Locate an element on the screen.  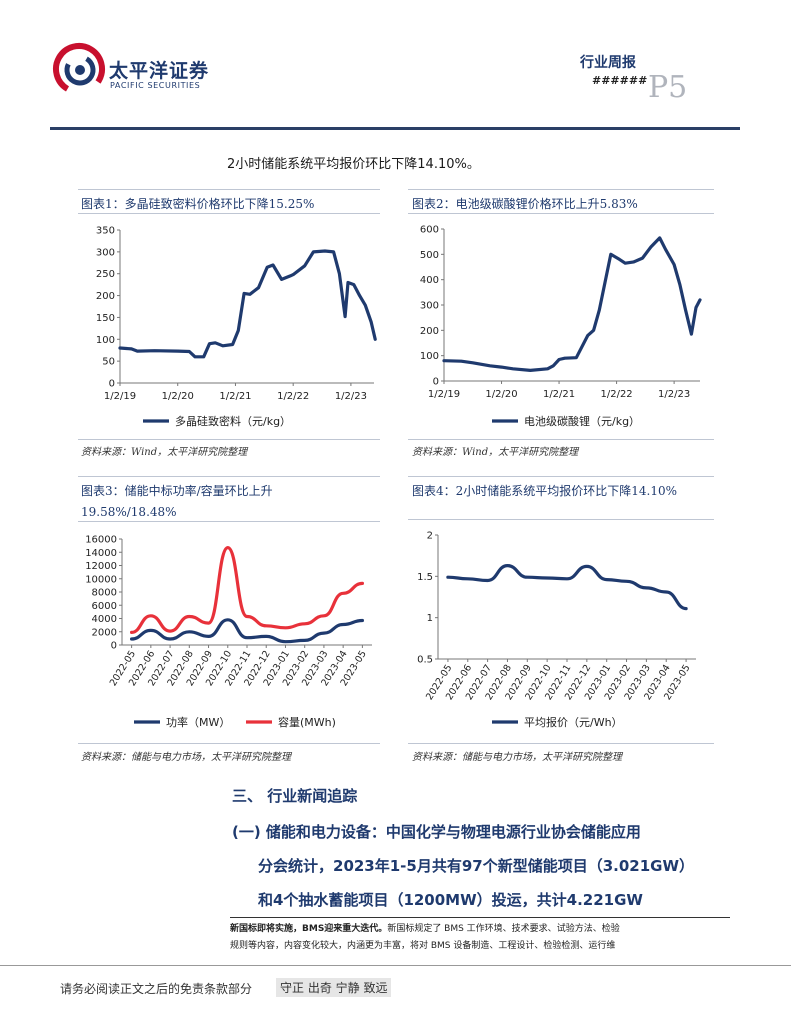
chart1-source: 资料来源：Wind，太平洋研究院整理 is located at coordinates (164, 452).